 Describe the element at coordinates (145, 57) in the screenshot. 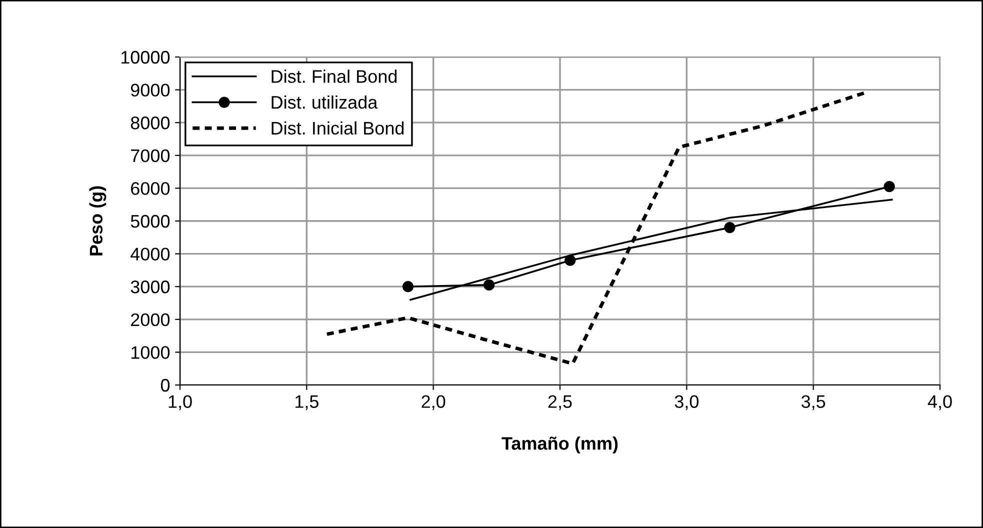

I see `y-tick-label: 10000` at that location.